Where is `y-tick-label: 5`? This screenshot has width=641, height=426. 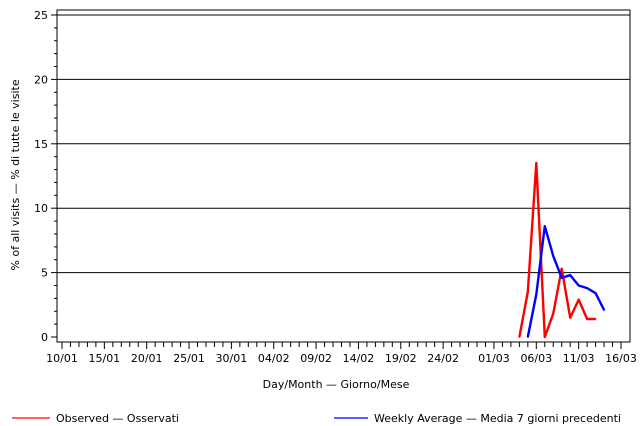
y-tick-label: 5 is located at coordinates (44, 273).